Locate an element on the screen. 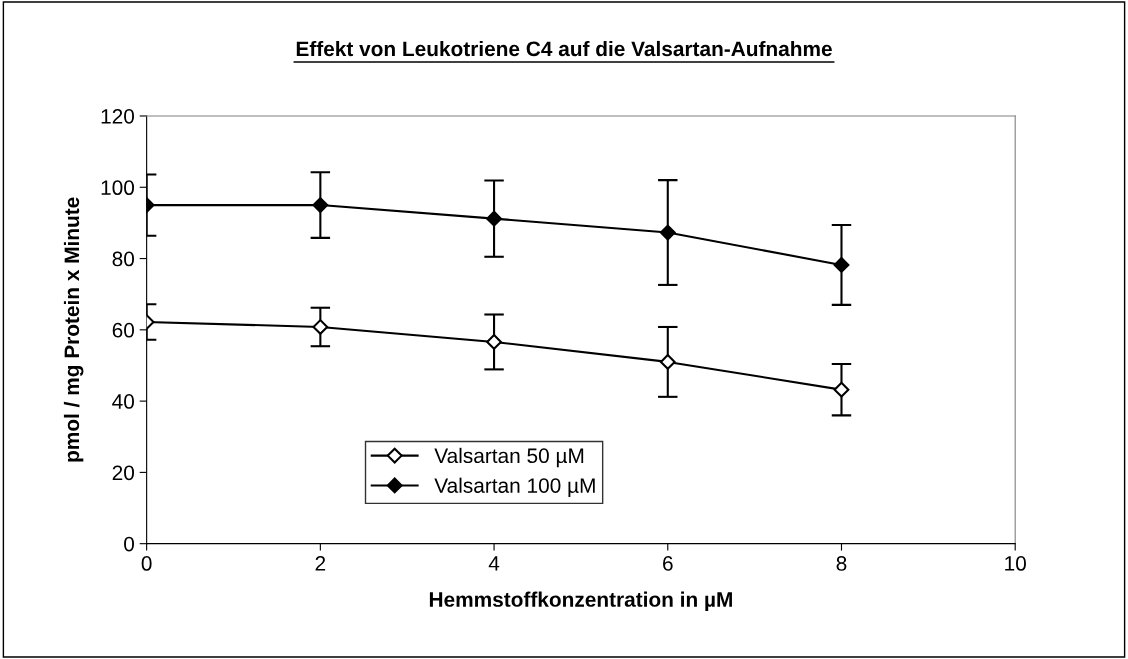 This screenshot has height=659, width=1128. legend-label: Valsartan 50 µM is located at coordinates (509, 457).